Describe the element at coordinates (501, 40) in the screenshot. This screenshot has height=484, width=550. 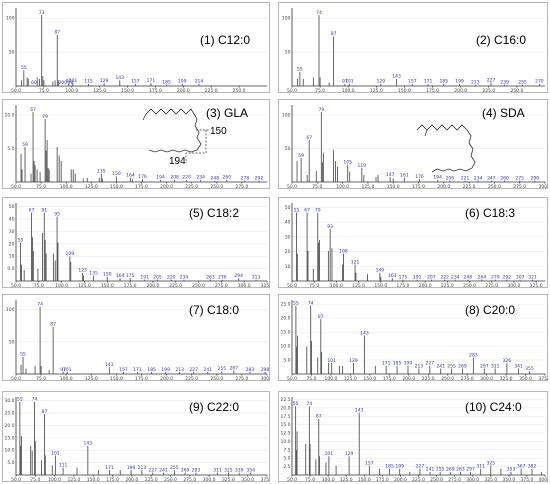
I see `panel-label: (2) C16:0` at that location.